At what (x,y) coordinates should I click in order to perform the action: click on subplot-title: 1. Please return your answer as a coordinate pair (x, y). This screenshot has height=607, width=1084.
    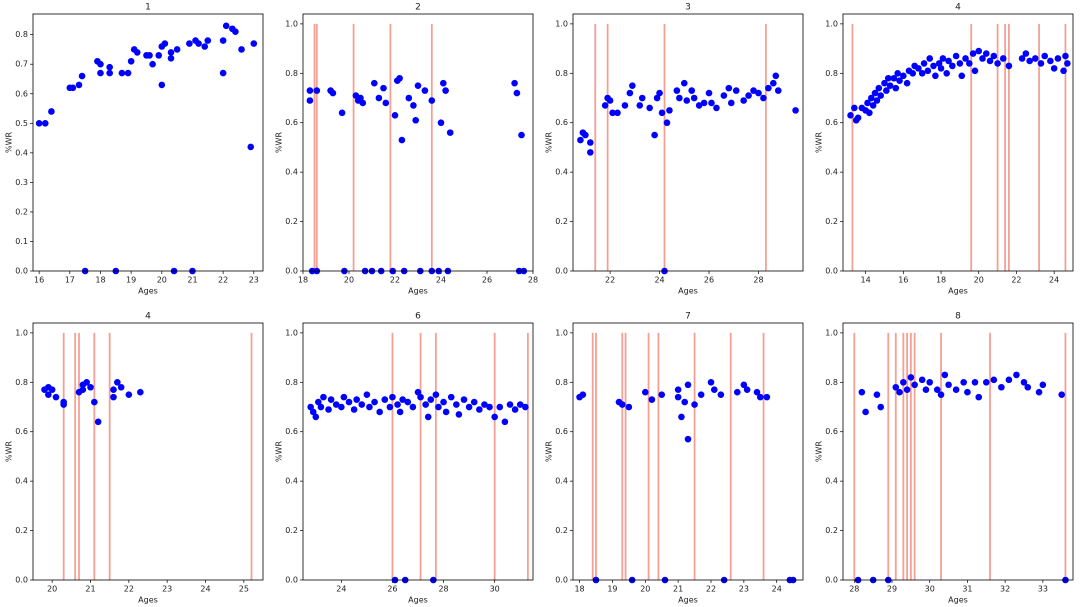
    Looking at the image, I should click on (148, 8).